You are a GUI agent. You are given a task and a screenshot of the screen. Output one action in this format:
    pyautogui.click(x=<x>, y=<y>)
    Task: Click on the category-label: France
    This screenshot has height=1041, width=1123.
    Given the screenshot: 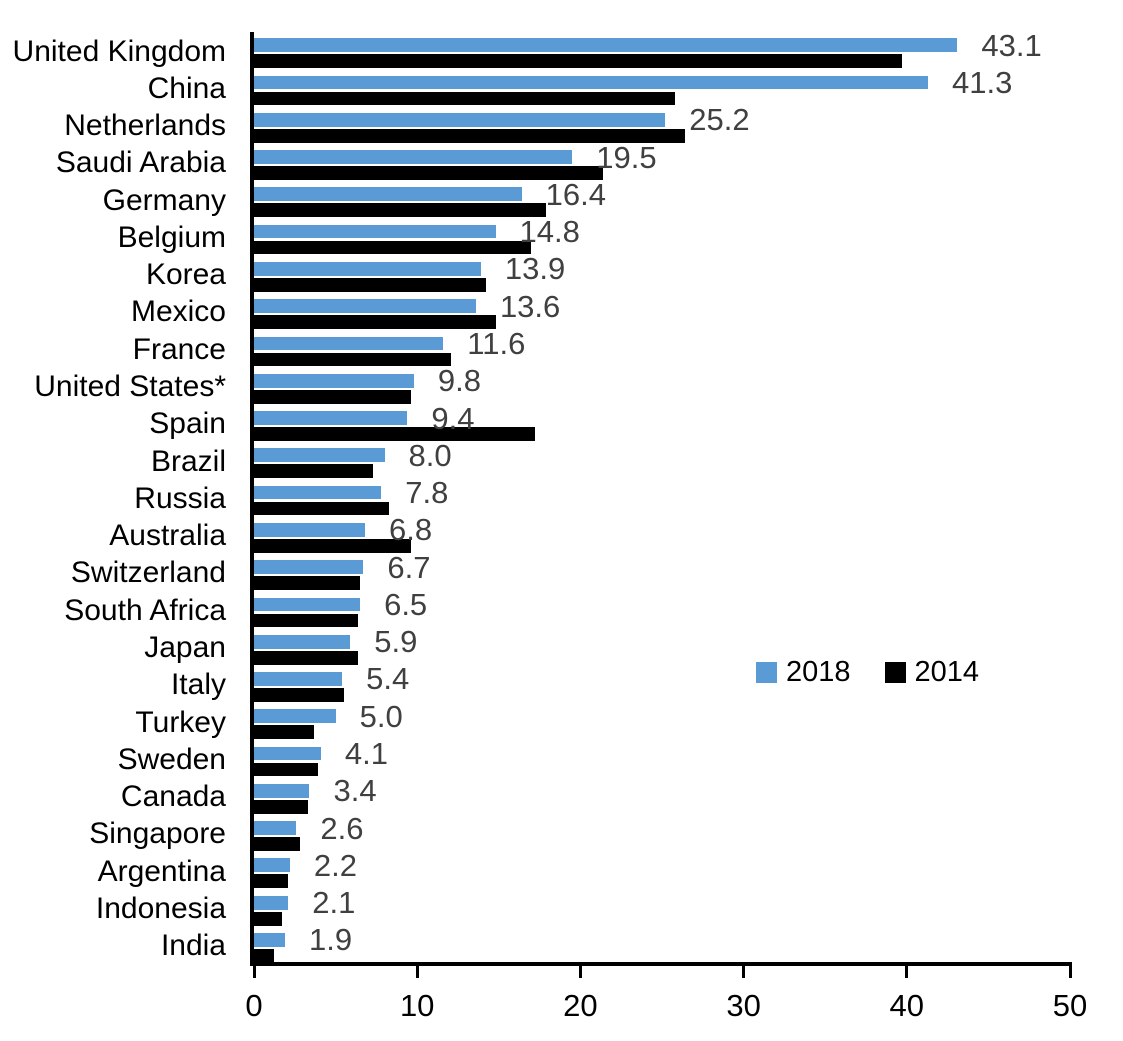 What is the action you would take?
    pyautogui.click(x=179, y=349)
    